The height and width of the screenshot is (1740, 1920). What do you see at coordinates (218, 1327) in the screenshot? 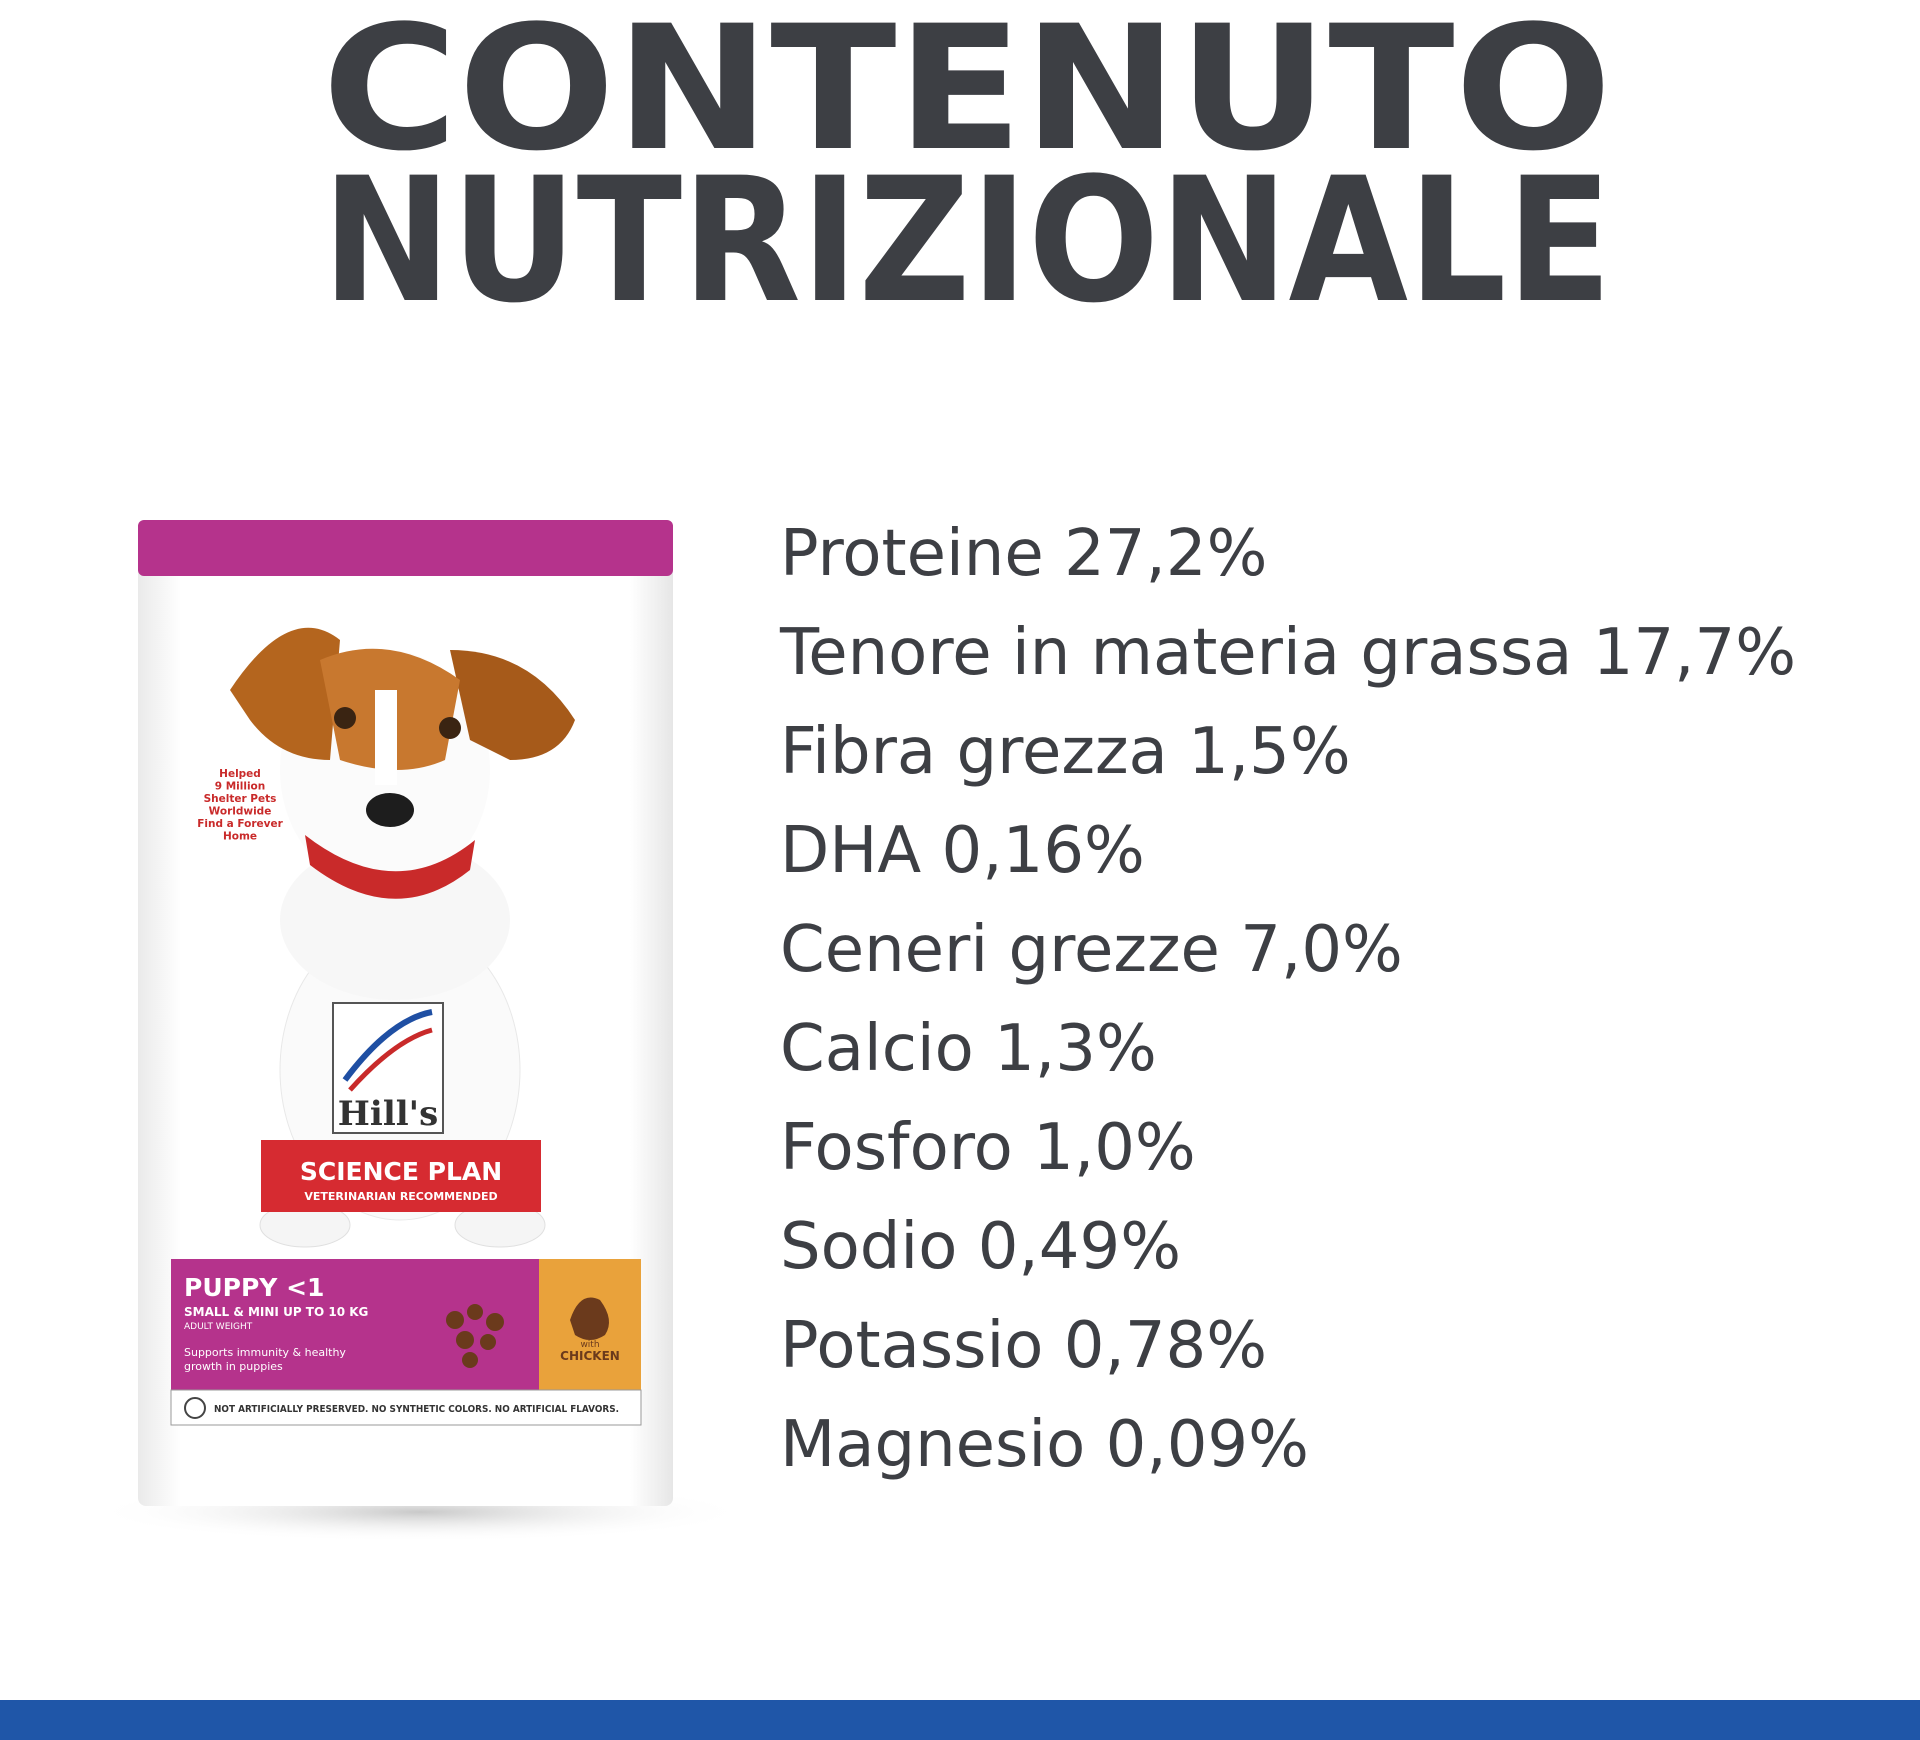
I see `weight-note: ADULT WEIGHT` at bounding box center [218, 1327].